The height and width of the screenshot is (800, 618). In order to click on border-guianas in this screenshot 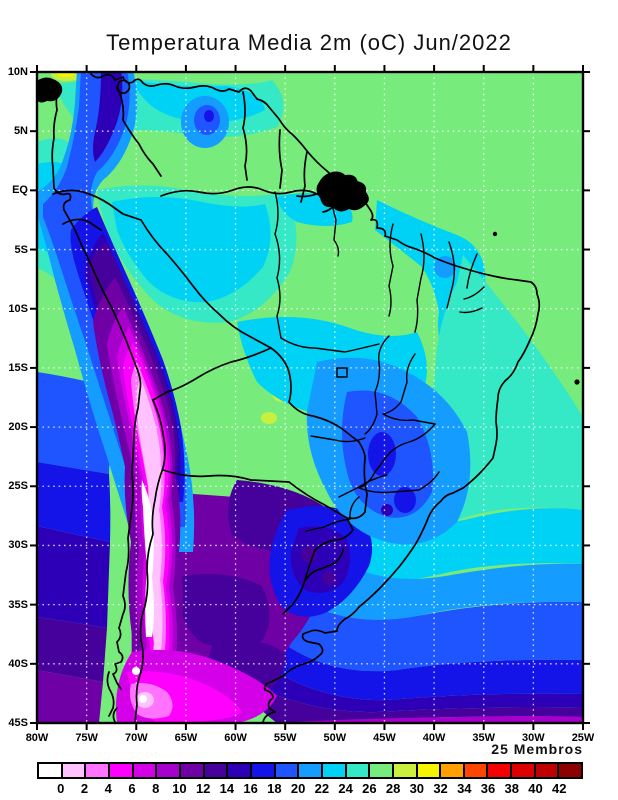, I will do `click(275, 147)`.